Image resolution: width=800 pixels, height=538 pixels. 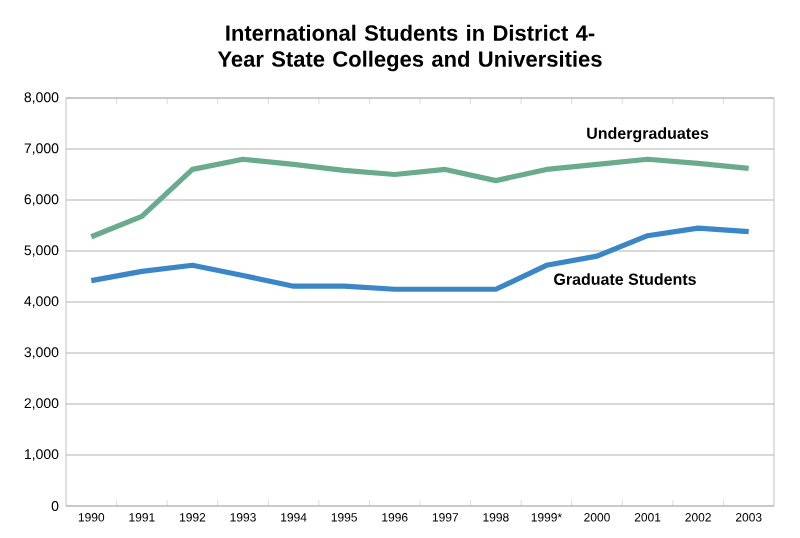 I want to click on series-label: Undergraduates, so click(x=648, y=135).